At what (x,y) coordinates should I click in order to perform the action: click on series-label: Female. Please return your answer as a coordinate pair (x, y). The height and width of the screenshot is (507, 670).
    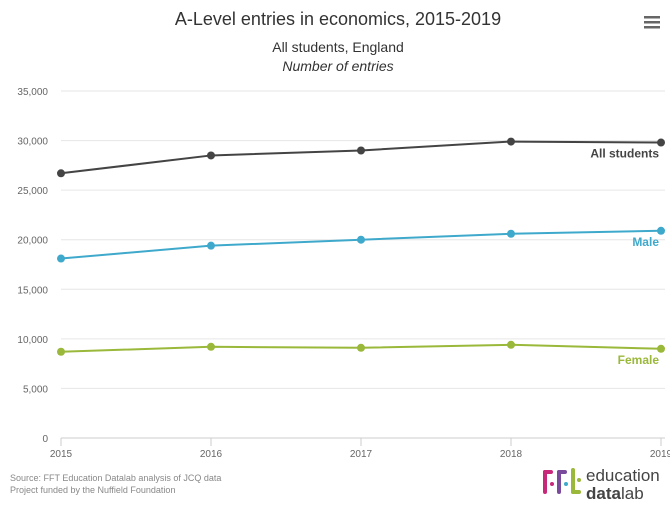
    Looking at the image, I should click on (639, 360).